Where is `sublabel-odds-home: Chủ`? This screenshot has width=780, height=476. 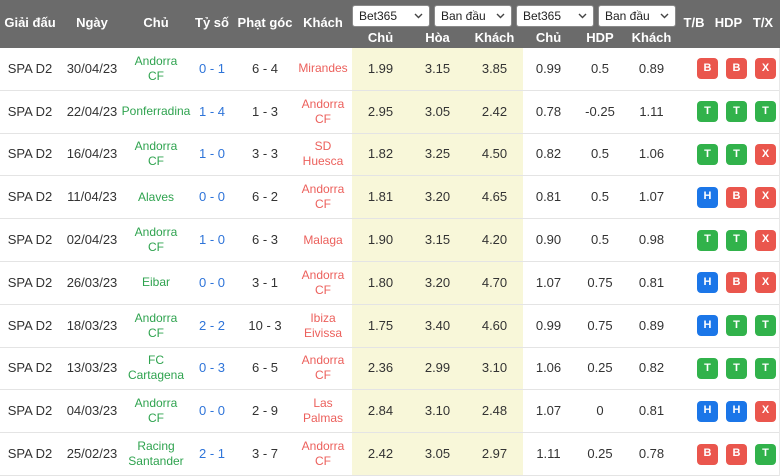 sublabel-odds-home: Chủ is located at coordinates (380, 37).